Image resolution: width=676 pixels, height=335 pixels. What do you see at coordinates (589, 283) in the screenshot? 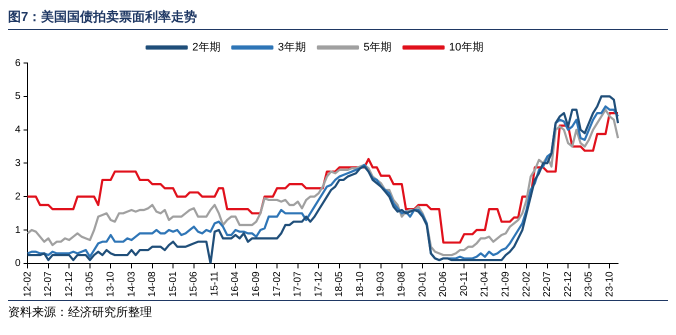
I see `x-tick-label: 23-05` at bounding box center [589, 283].